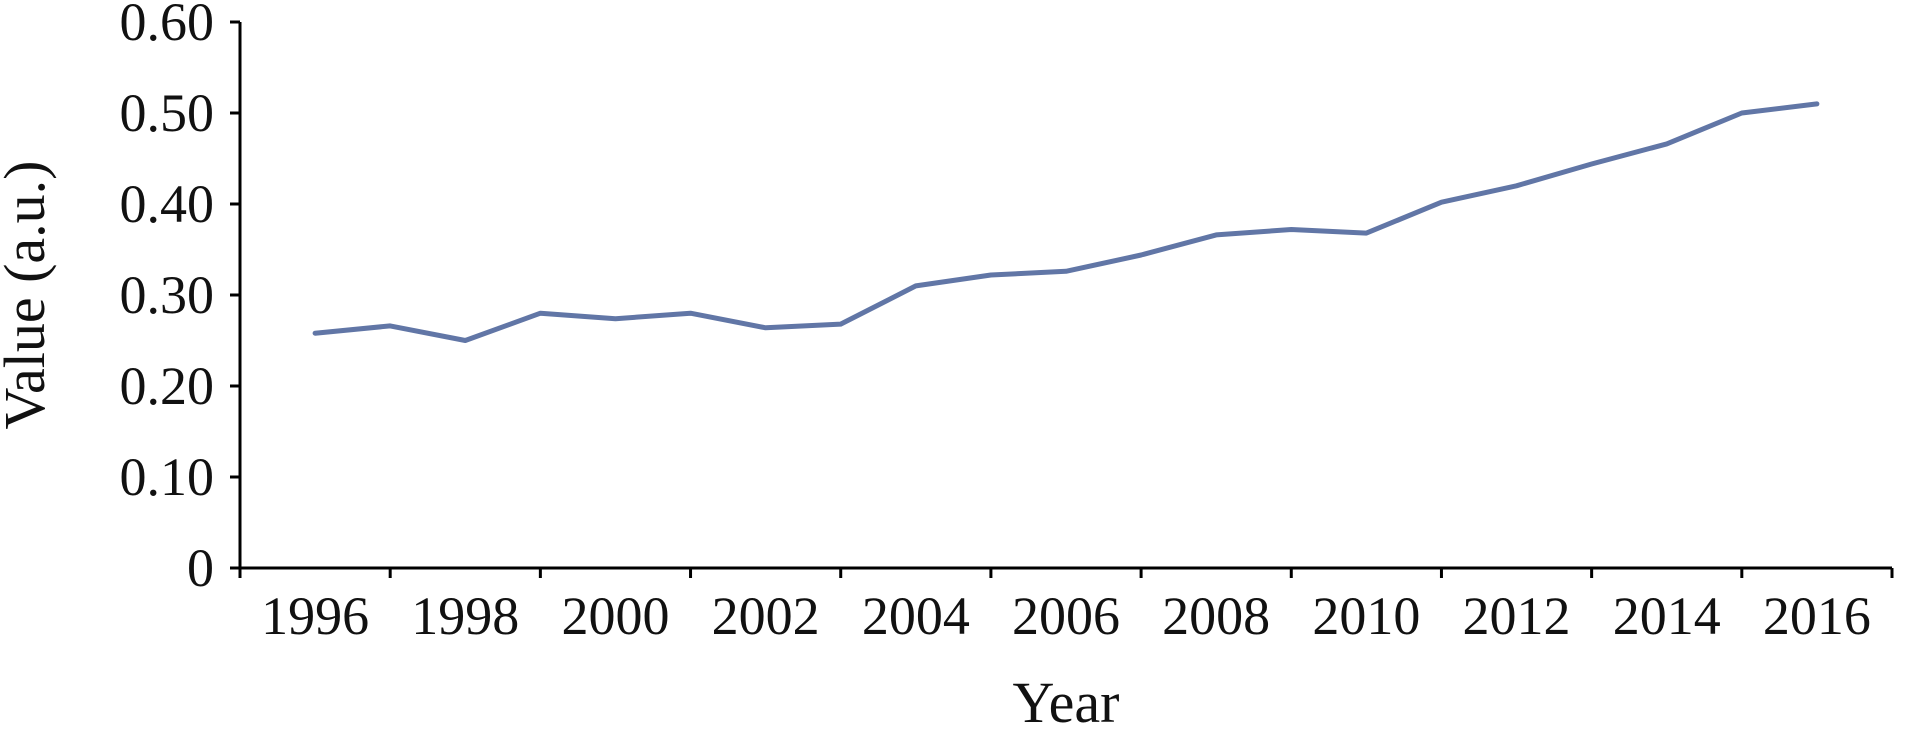  Describe the element at coordinates (167, 204) in the screenshot. I see `y-tick-label: 0.40` at that location.